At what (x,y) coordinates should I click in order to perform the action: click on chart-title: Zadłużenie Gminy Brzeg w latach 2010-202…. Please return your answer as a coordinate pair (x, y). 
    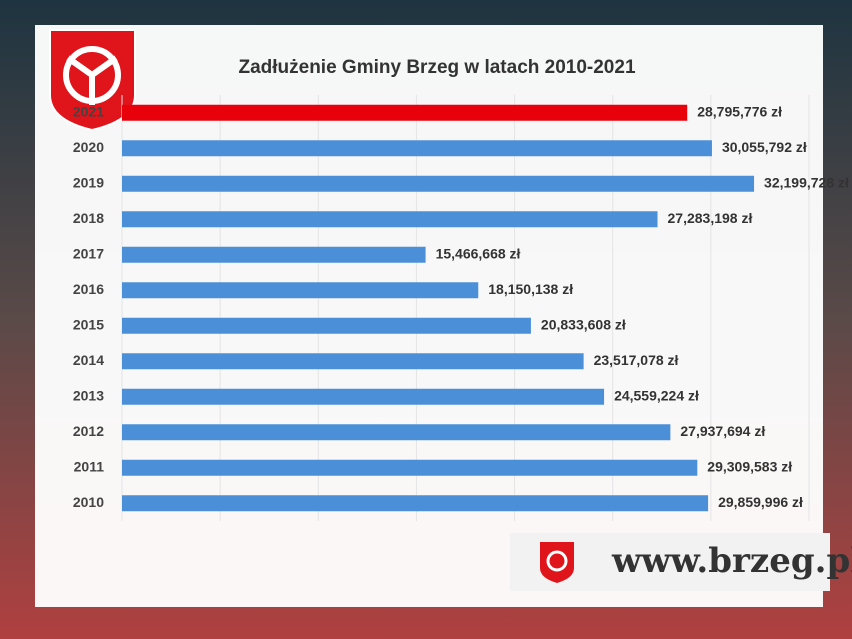
    Looking at the image, I should click on (436, 67).